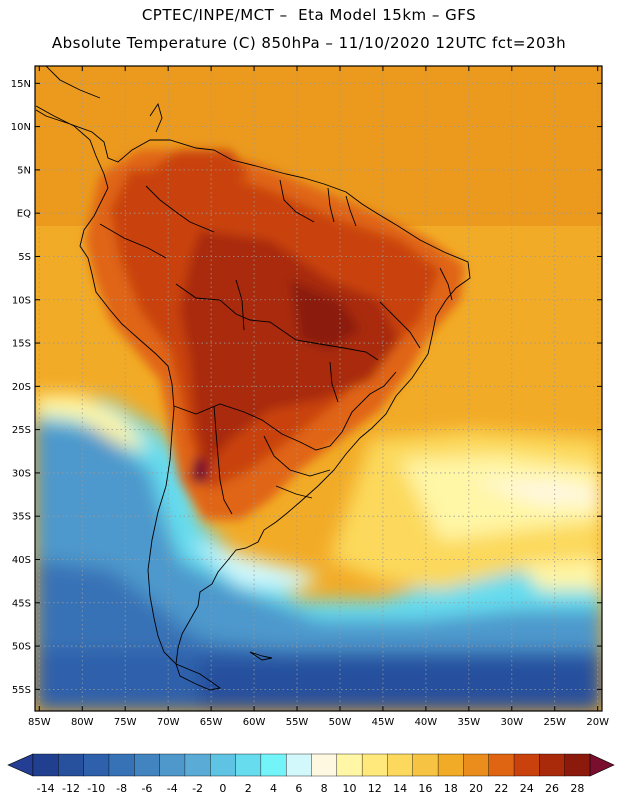  I want to click on lat-label: EQ, so click(24, 214).